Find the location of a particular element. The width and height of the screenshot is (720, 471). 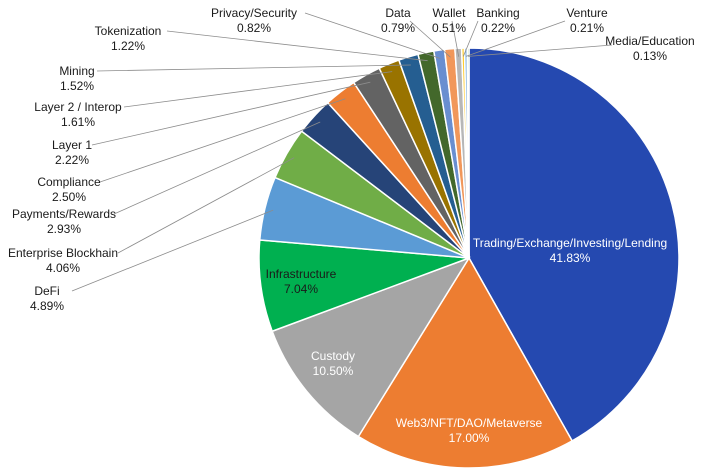

leader-line-media-education is located at coordinates (540, 50).